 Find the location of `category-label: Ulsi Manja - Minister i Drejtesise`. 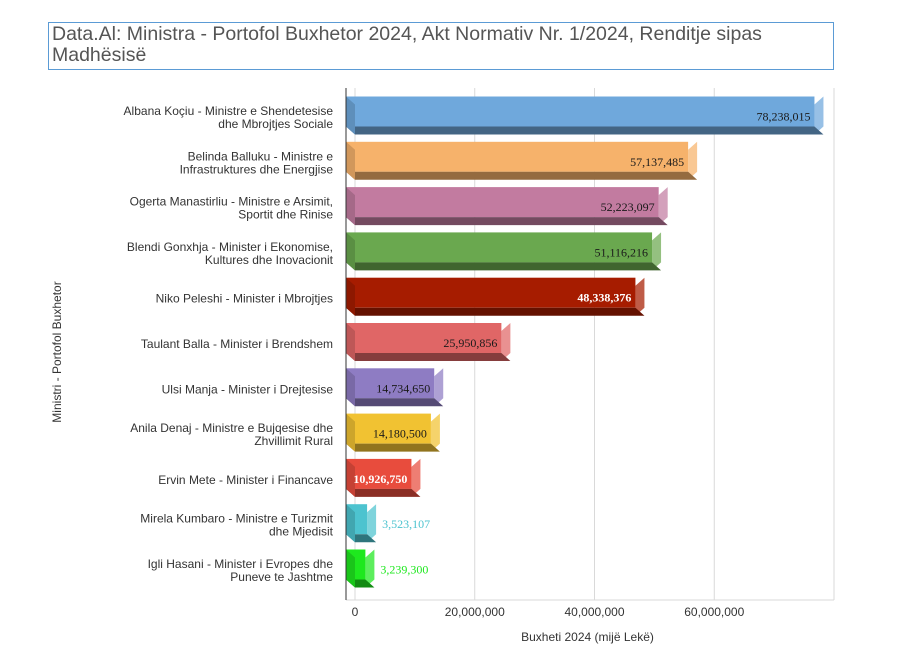

category-label: Ulsi Manja - Minister i Drejtesise is located at coordinates (248, 389).